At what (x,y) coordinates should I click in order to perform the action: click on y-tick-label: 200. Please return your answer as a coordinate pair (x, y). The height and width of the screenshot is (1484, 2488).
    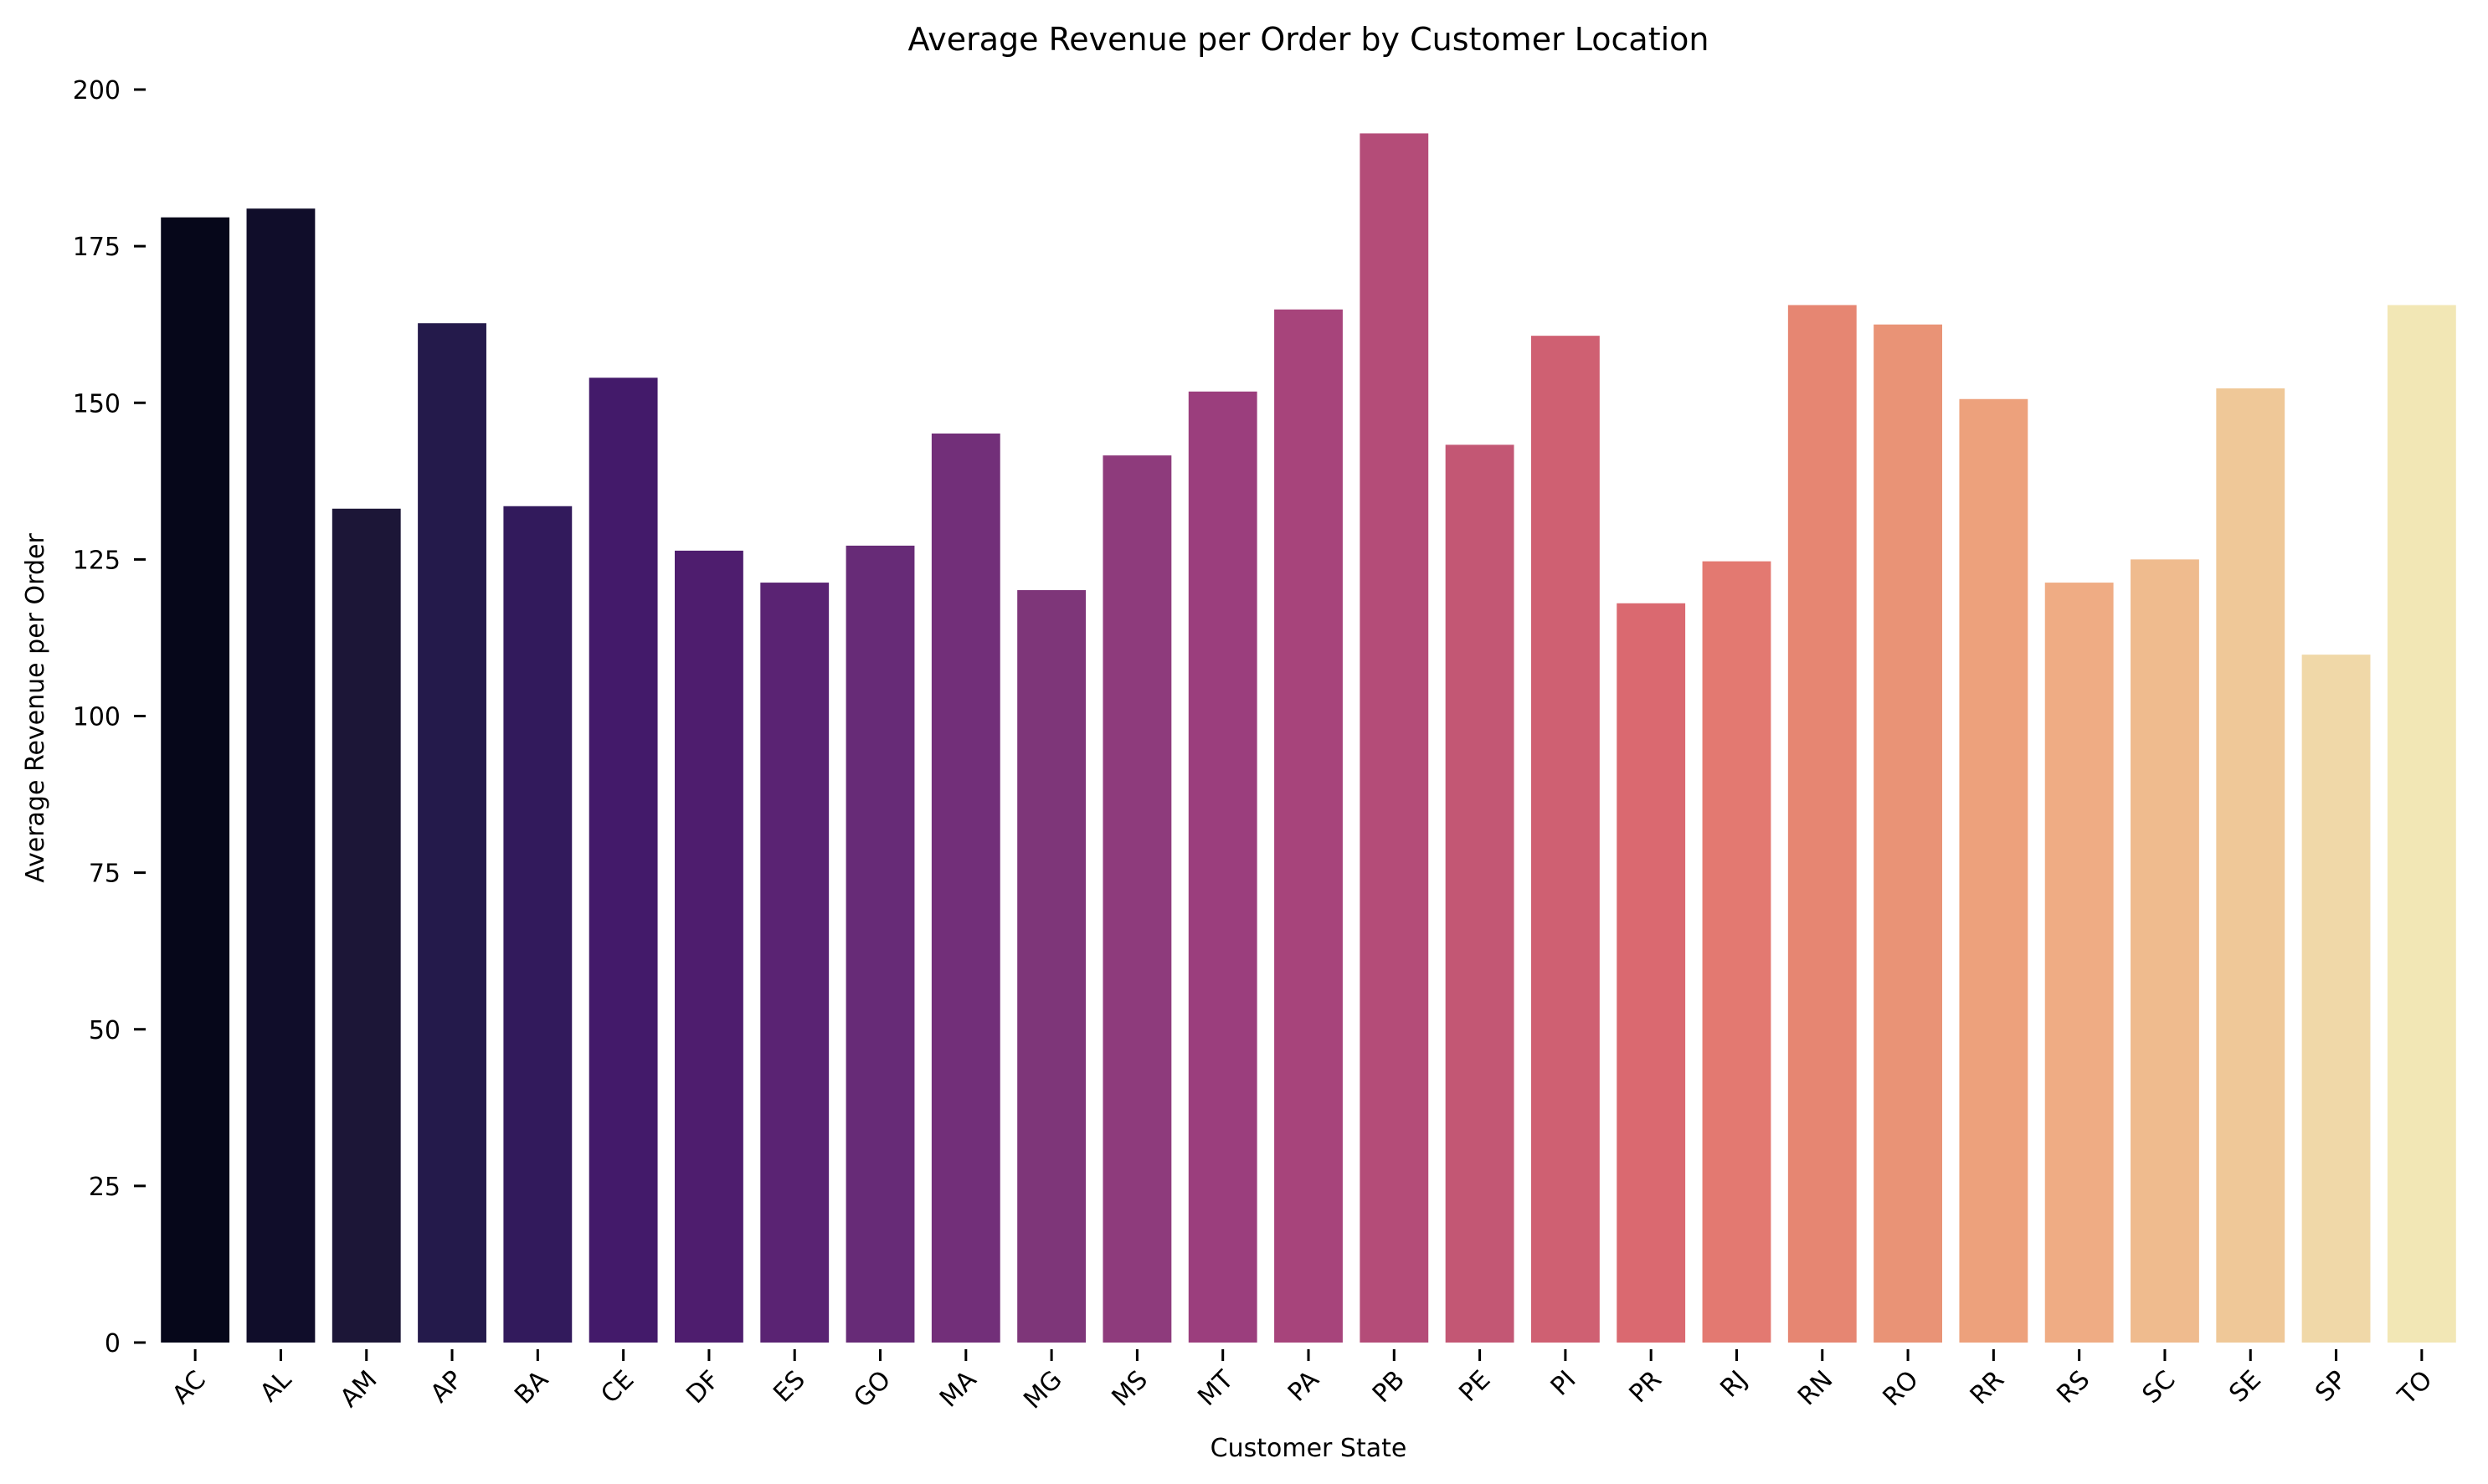
    Looking at the image, I should click on (97, 91).